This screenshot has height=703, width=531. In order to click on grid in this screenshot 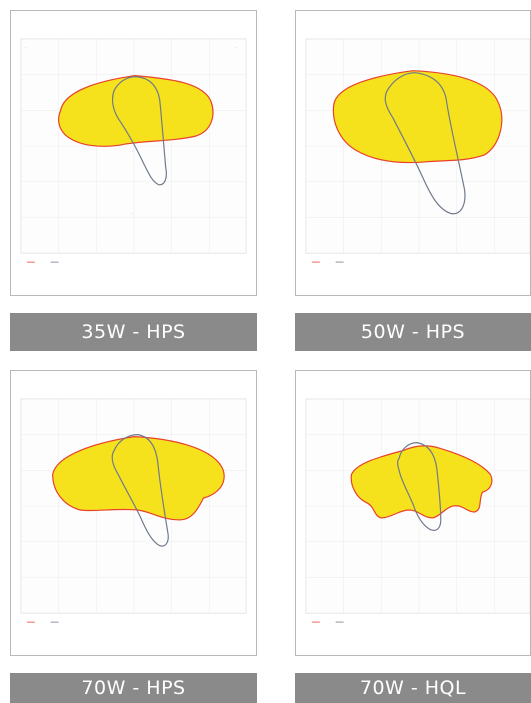, I will do `click(133, 146)`.